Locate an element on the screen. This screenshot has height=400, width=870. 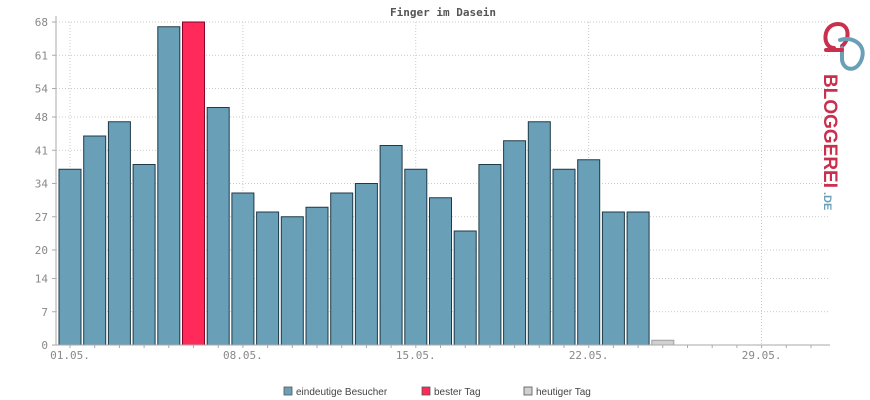
x-tick-label: 29.05. is located at coordinates (762, 355).